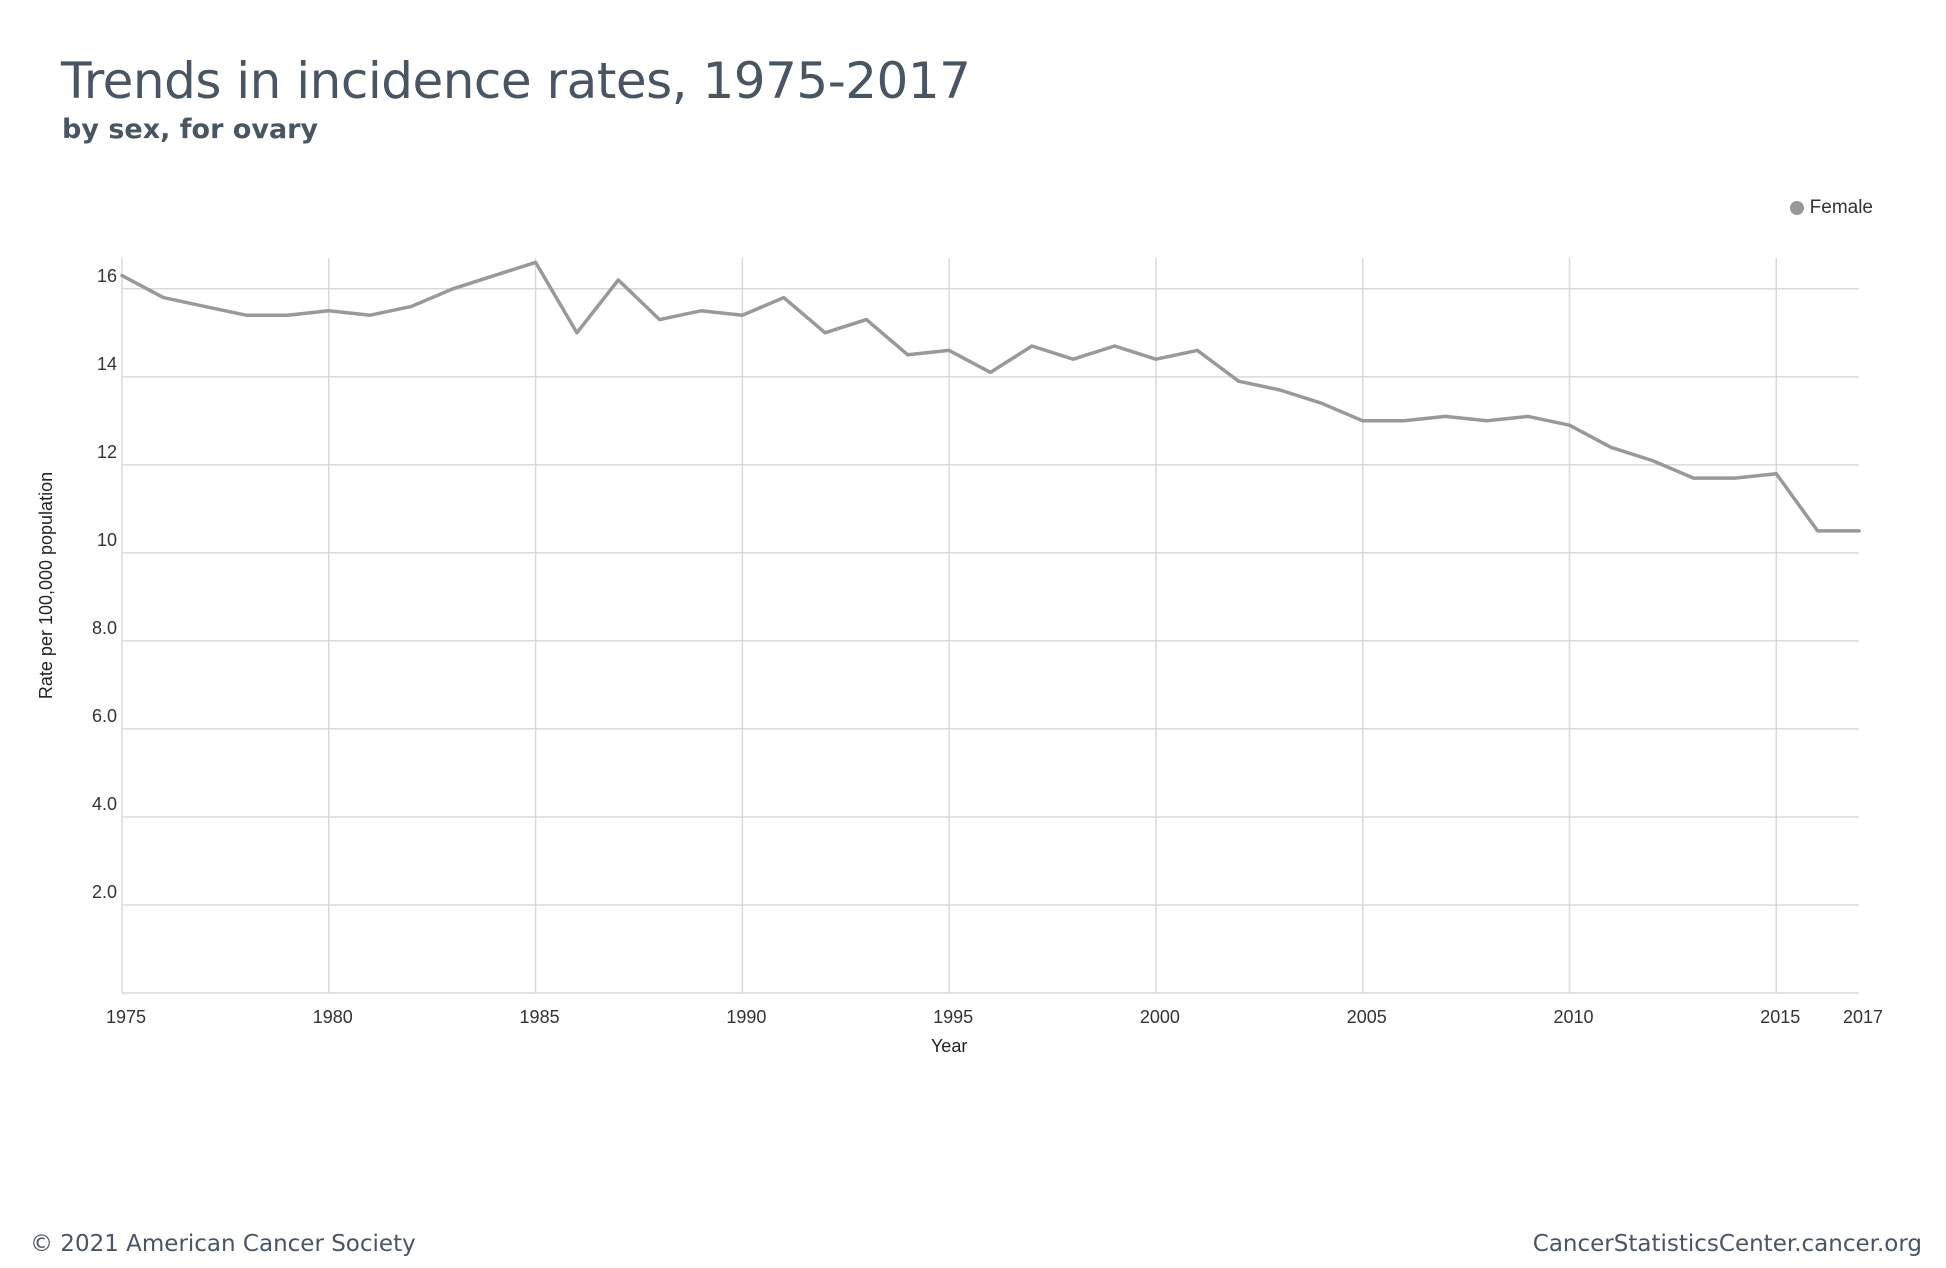 The image size is (1946, 1268). I want to click on legend-label-female: Female, so click(1841, 207).